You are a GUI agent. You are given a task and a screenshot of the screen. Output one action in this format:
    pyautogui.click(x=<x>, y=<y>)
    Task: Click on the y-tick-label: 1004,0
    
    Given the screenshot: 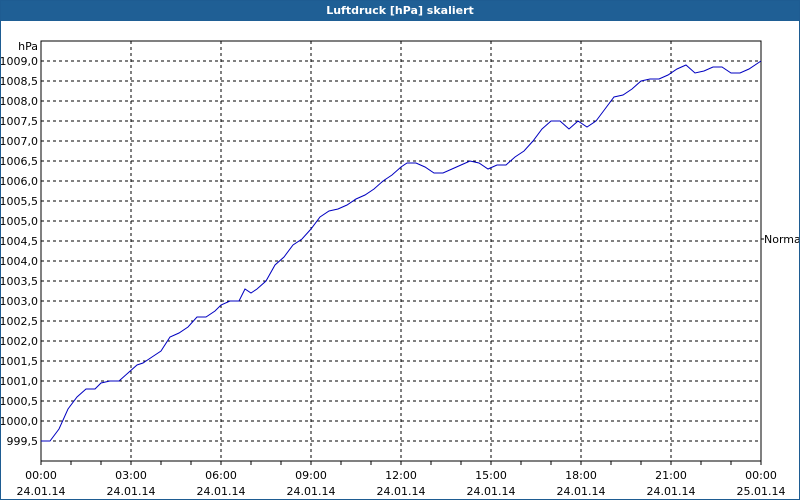 What is the action you would take?
    pyautogui.click(x=19, y=261)
    